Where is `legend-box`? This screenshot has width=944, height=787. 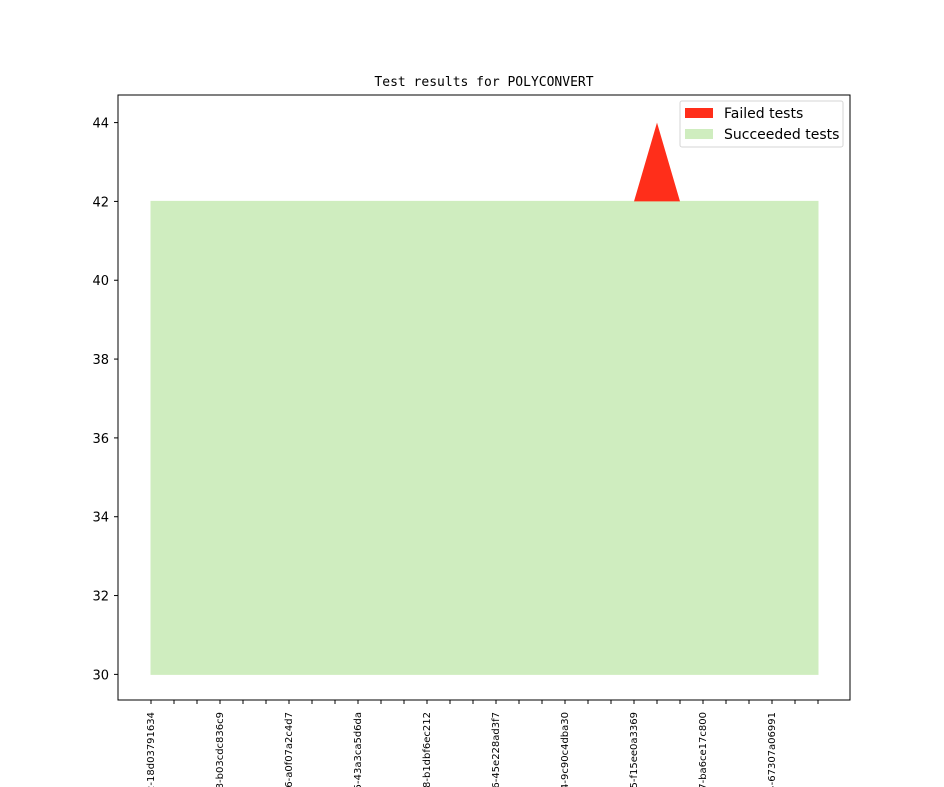 legend-box is located at coordinates (761, 124).